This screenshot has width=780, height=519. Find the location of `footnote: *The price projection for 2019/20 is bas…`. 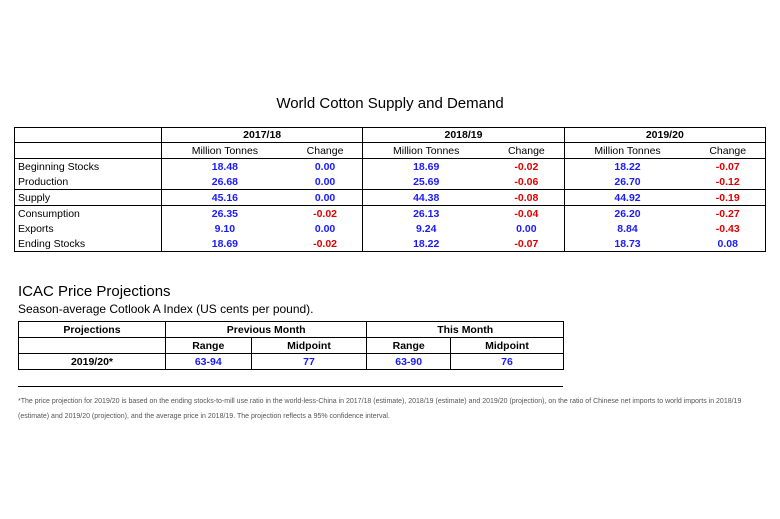

footnote: *The price projection for 2019/20 is bas… is located at coordinates (380, 409).